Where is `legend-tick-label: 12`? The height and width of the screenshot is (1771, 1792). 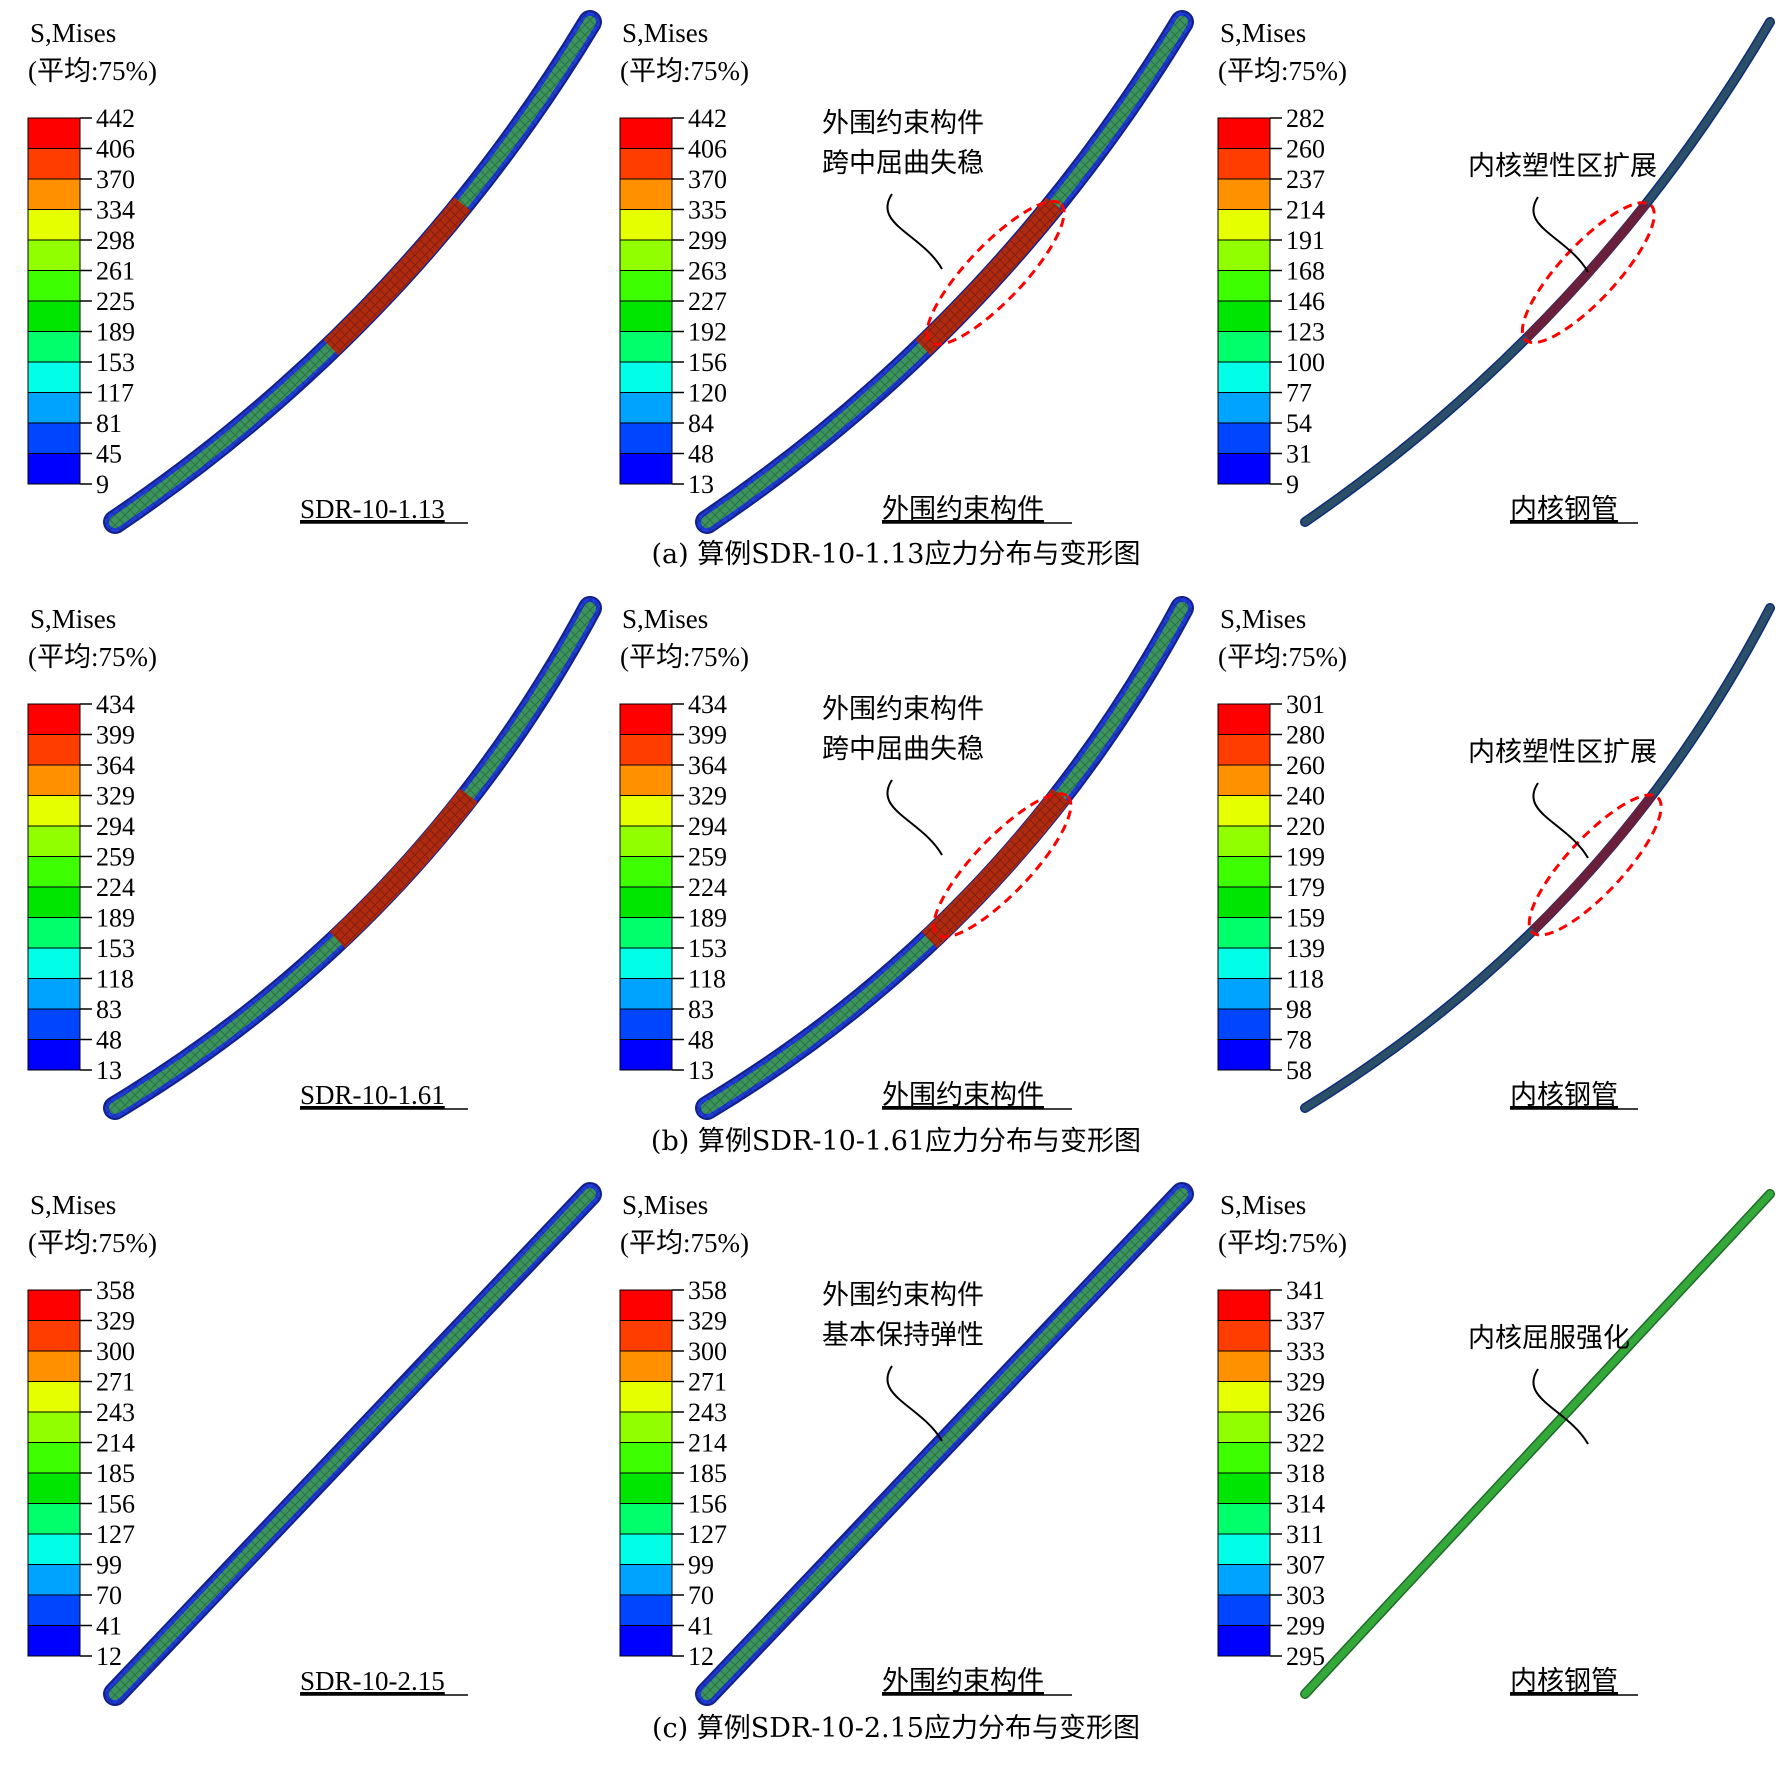
legend-tick-label: 12 is located at coordinates (109, 1656).